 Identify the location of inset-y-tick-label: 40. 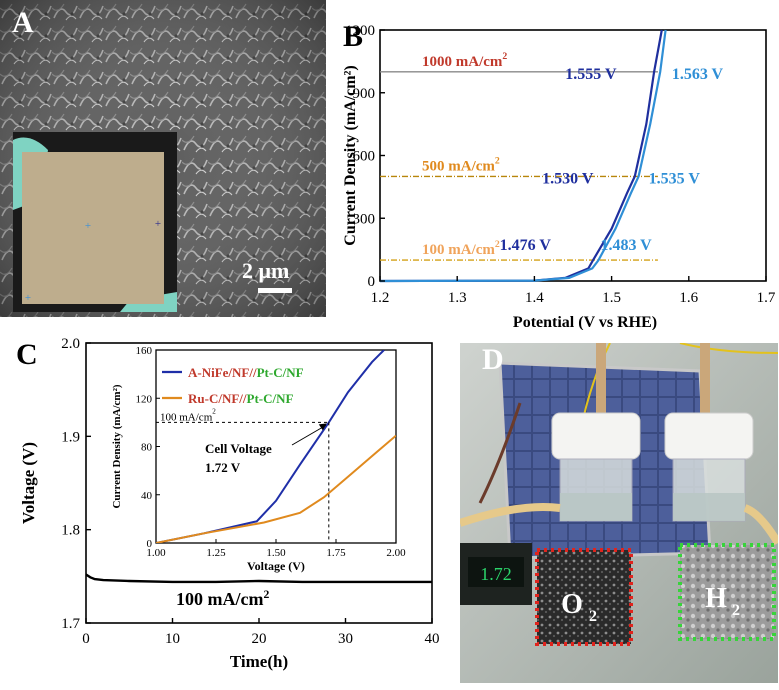
(147, 496).